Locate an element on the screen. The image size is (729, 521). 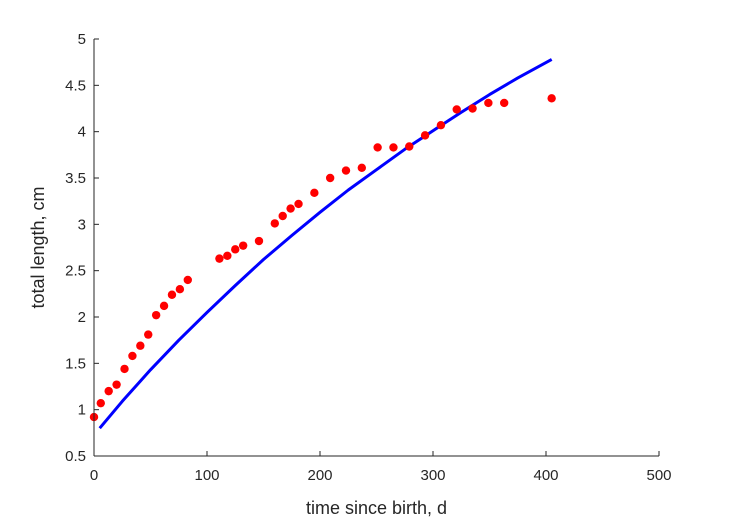
y-tick-label: 5 is located at coordinates (82, 39).